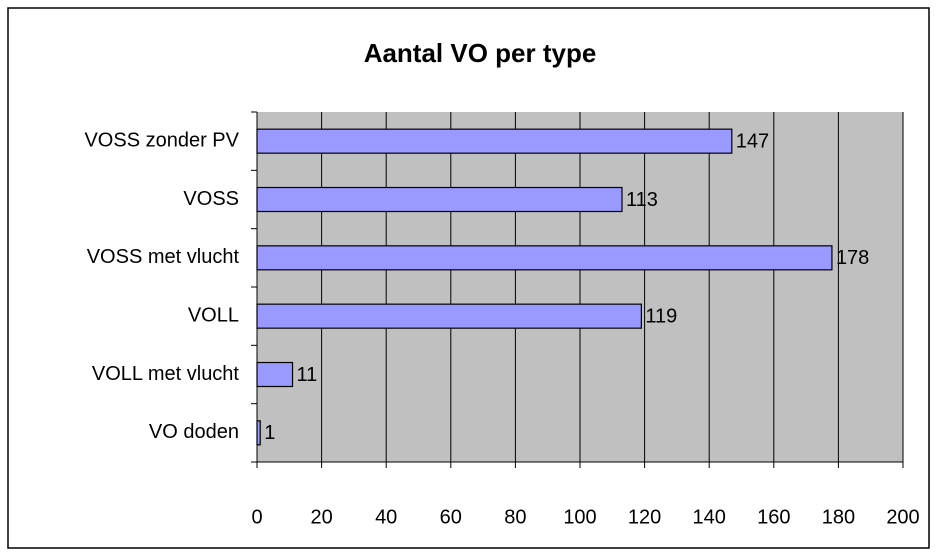 The height and width of the screenshot is (559, 937). I want to click on y-tick-label: VO doden, so click(194, 432).